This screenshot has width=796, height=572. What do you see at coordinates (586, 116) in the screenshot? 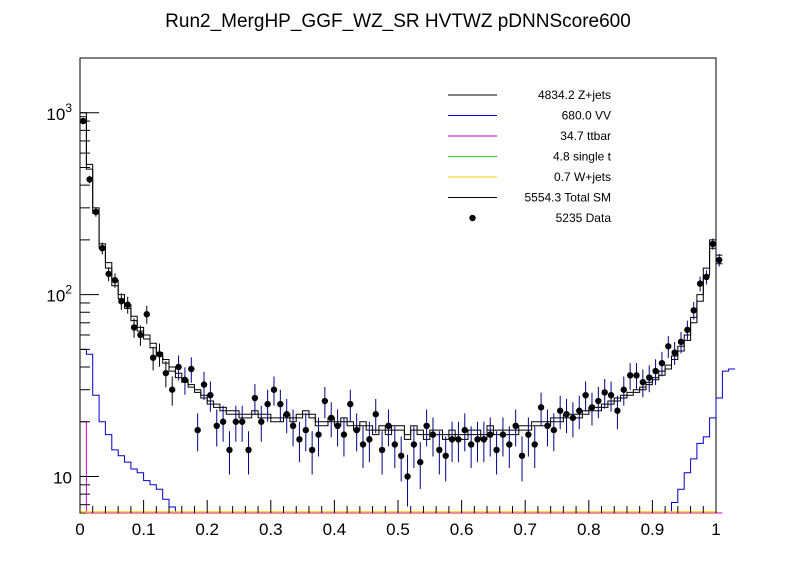
I see `legend-label: 680.0 VV` at bounding box center [586, 116].